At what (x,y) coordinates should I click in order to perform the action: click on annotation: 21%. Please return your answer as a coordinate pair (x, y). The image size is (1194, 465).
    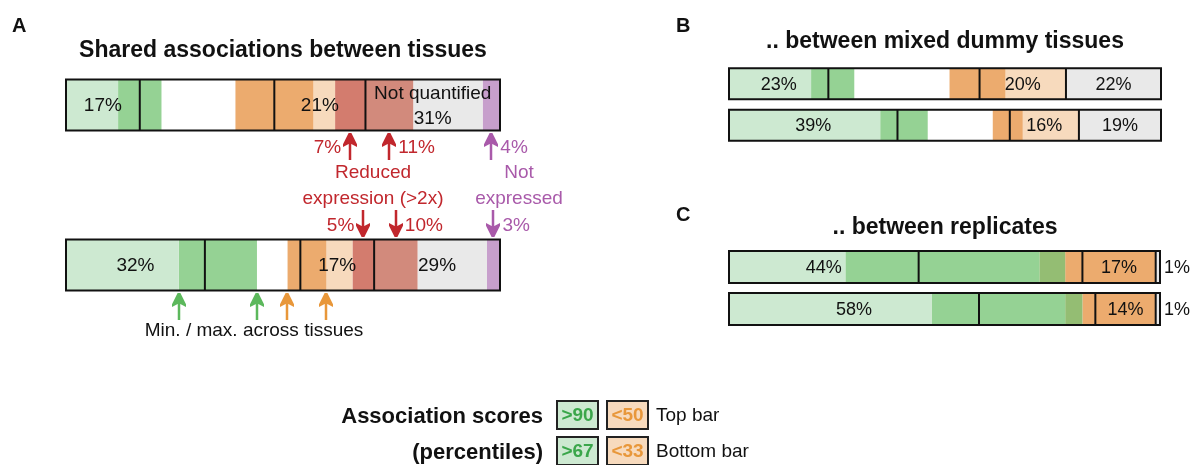
    Looking at the image, I should click on (319, 105).